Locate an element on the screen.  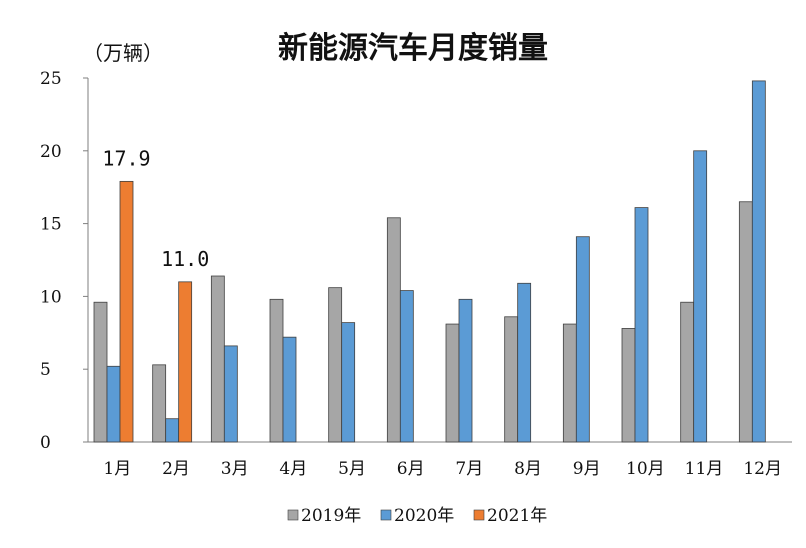
data-labels: 17.9 11.0 is located at coordinates (155, 208).